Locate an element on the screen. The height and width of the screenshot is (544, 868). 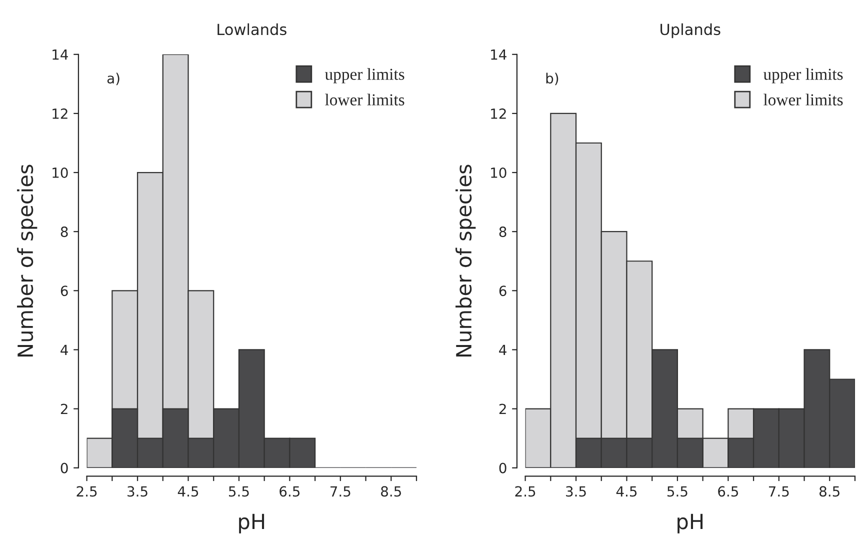
chart-title: Lowlands is located at coordinates (252, 29).